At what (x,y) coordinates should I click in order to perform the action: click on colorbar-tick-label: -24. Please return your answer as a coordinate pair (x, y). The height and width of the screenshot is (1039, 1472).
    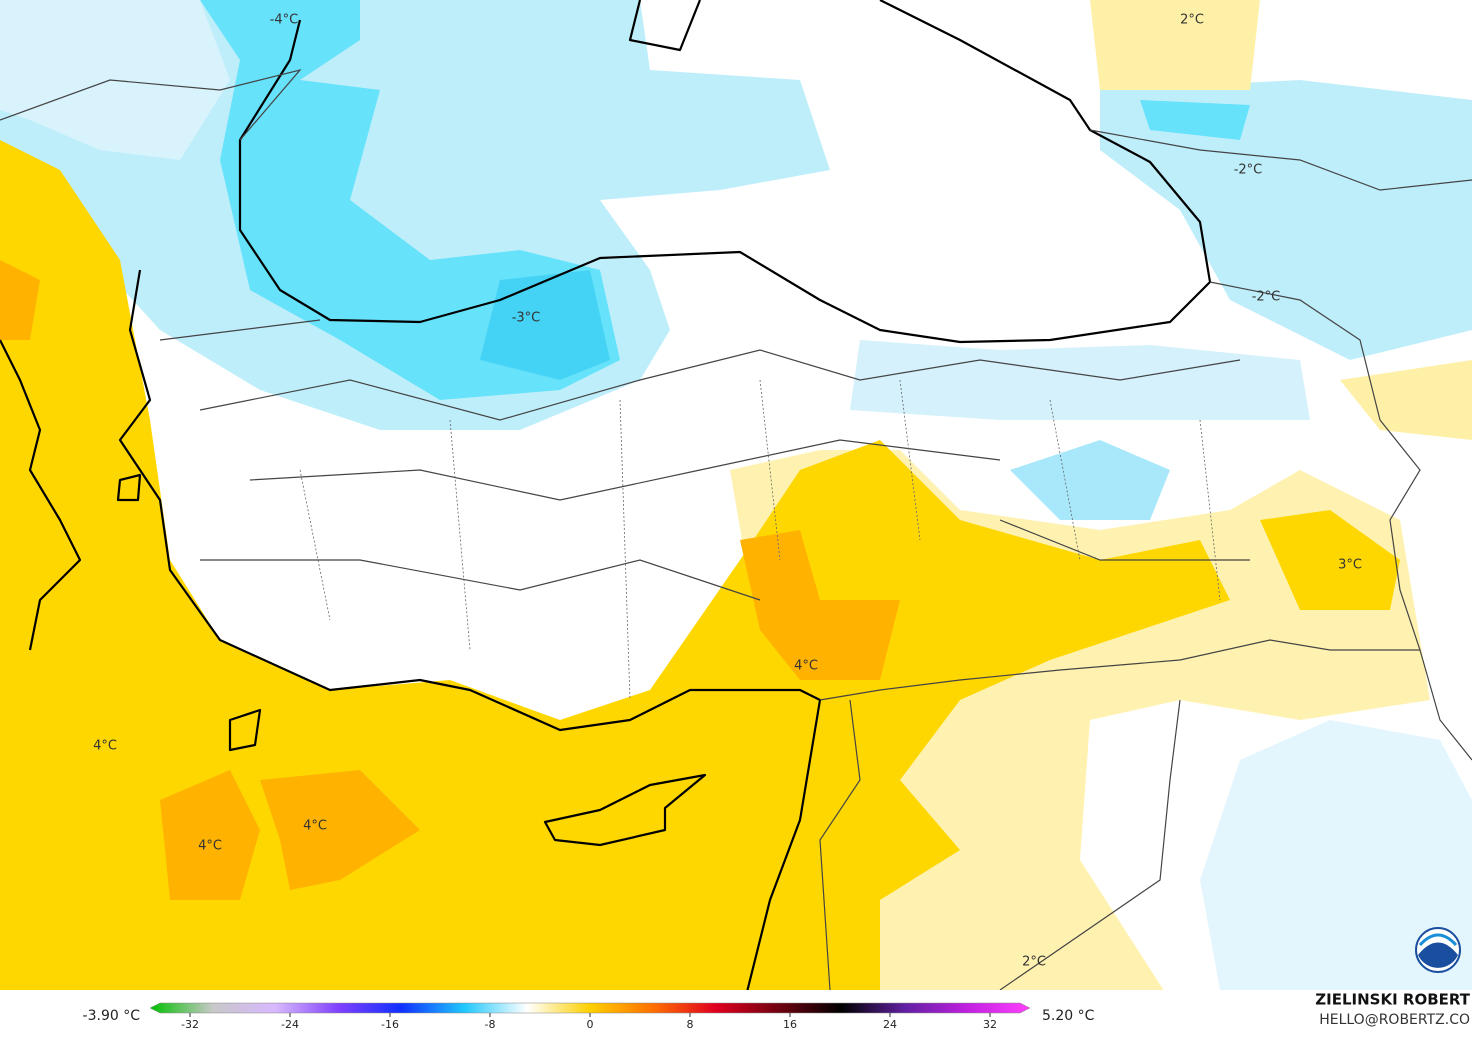
    Looking at the image, I should click on (290, 1024).